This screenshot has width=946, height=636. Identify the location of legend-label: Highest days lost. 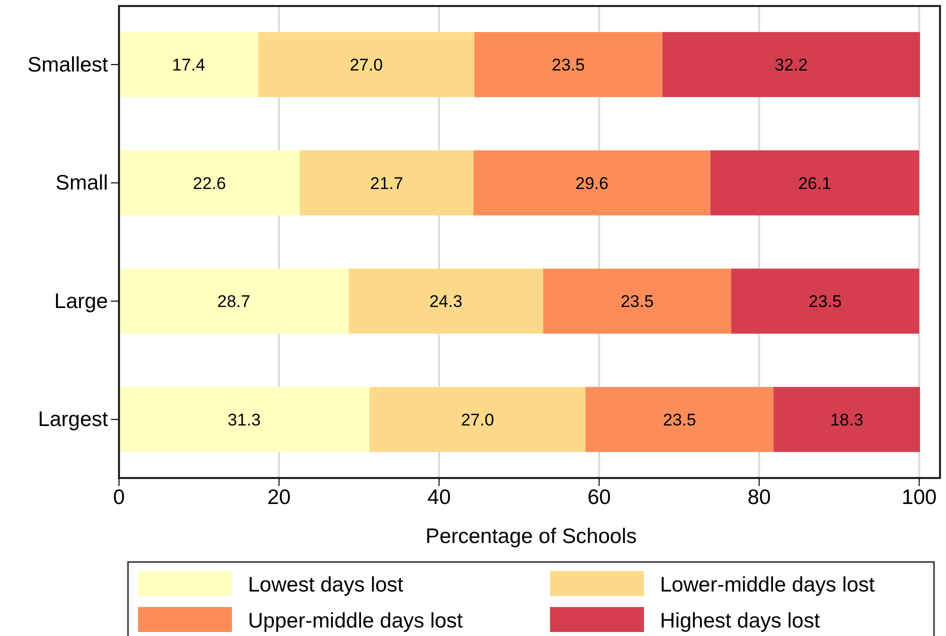
(740, 620).